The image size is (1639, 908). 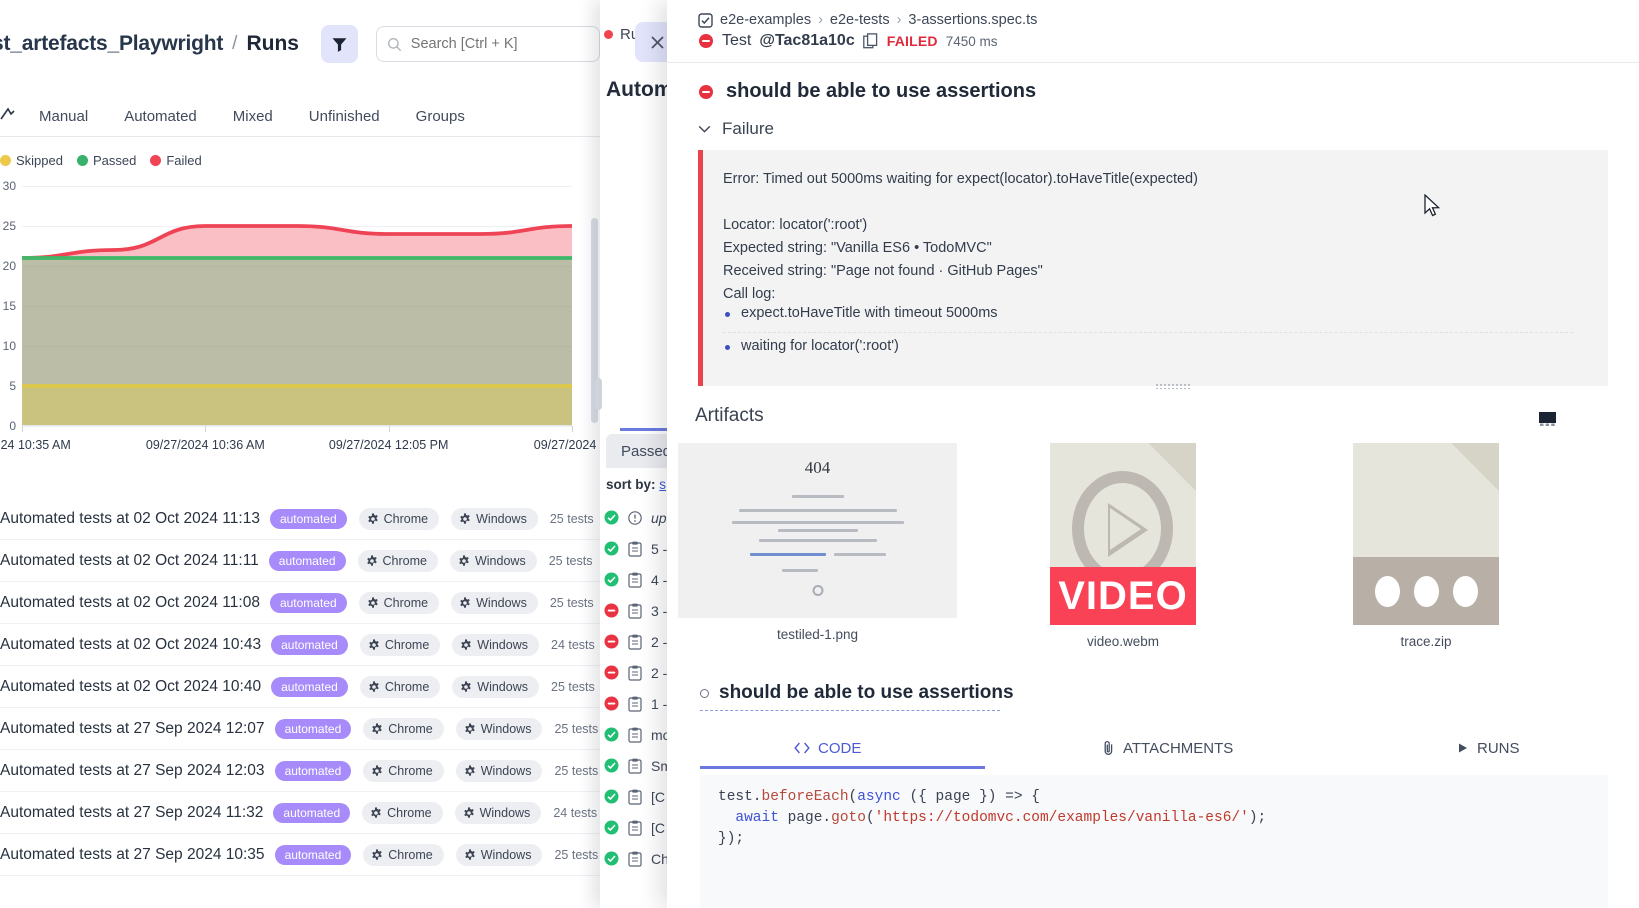 What do you see at coordinates (766, 20) in the screenshot?
I see `breadcrumb-part-0: e2e-examples` at bounding box center [766, 20].